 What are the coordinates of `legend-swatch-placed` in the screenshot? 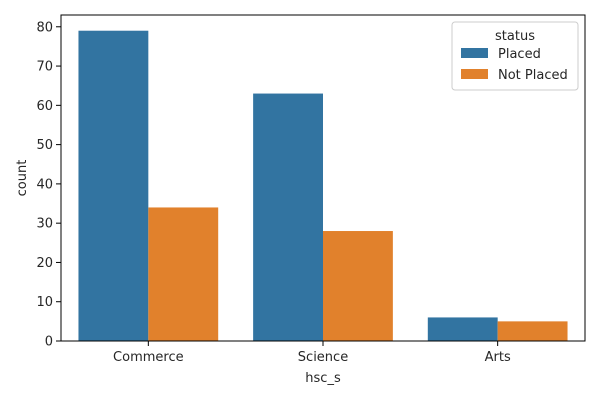 It's located at (474, 53).